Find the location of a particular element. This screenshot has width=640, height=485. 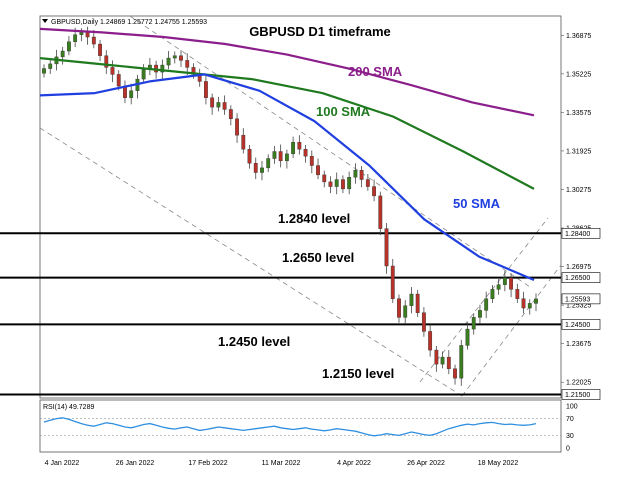

y-tick-label: 1.30275 is located at coordinates (578, 190).